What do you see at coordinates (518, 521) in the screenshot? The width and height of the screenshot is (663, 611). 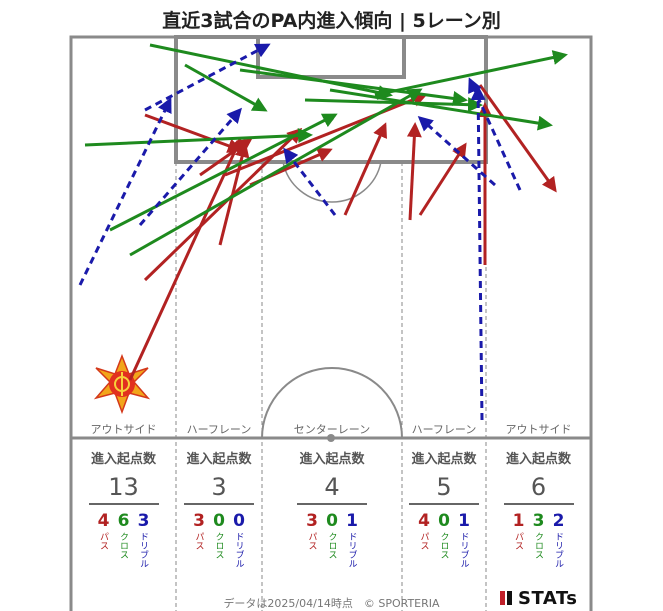 I see `pass-count: 1` at bounding box center [518, 521].